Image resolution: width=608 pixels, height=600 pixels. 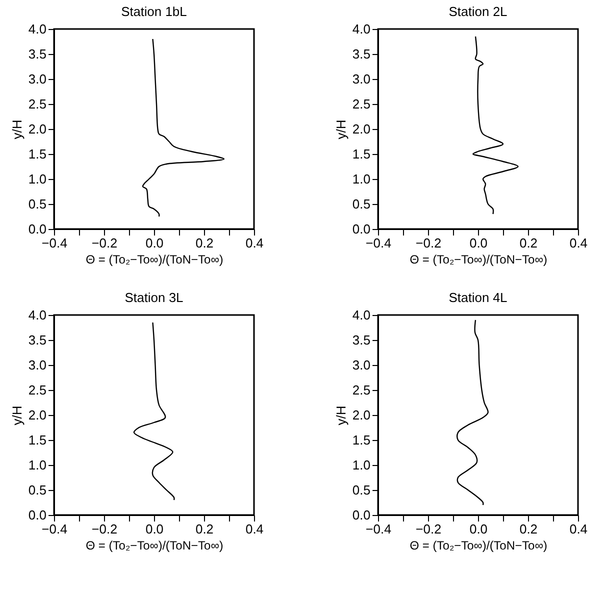 What do you see at coordinates (478, 297) in the screenshot?
I see `chart-title: Station 4L` at bounding box center [478, 297].